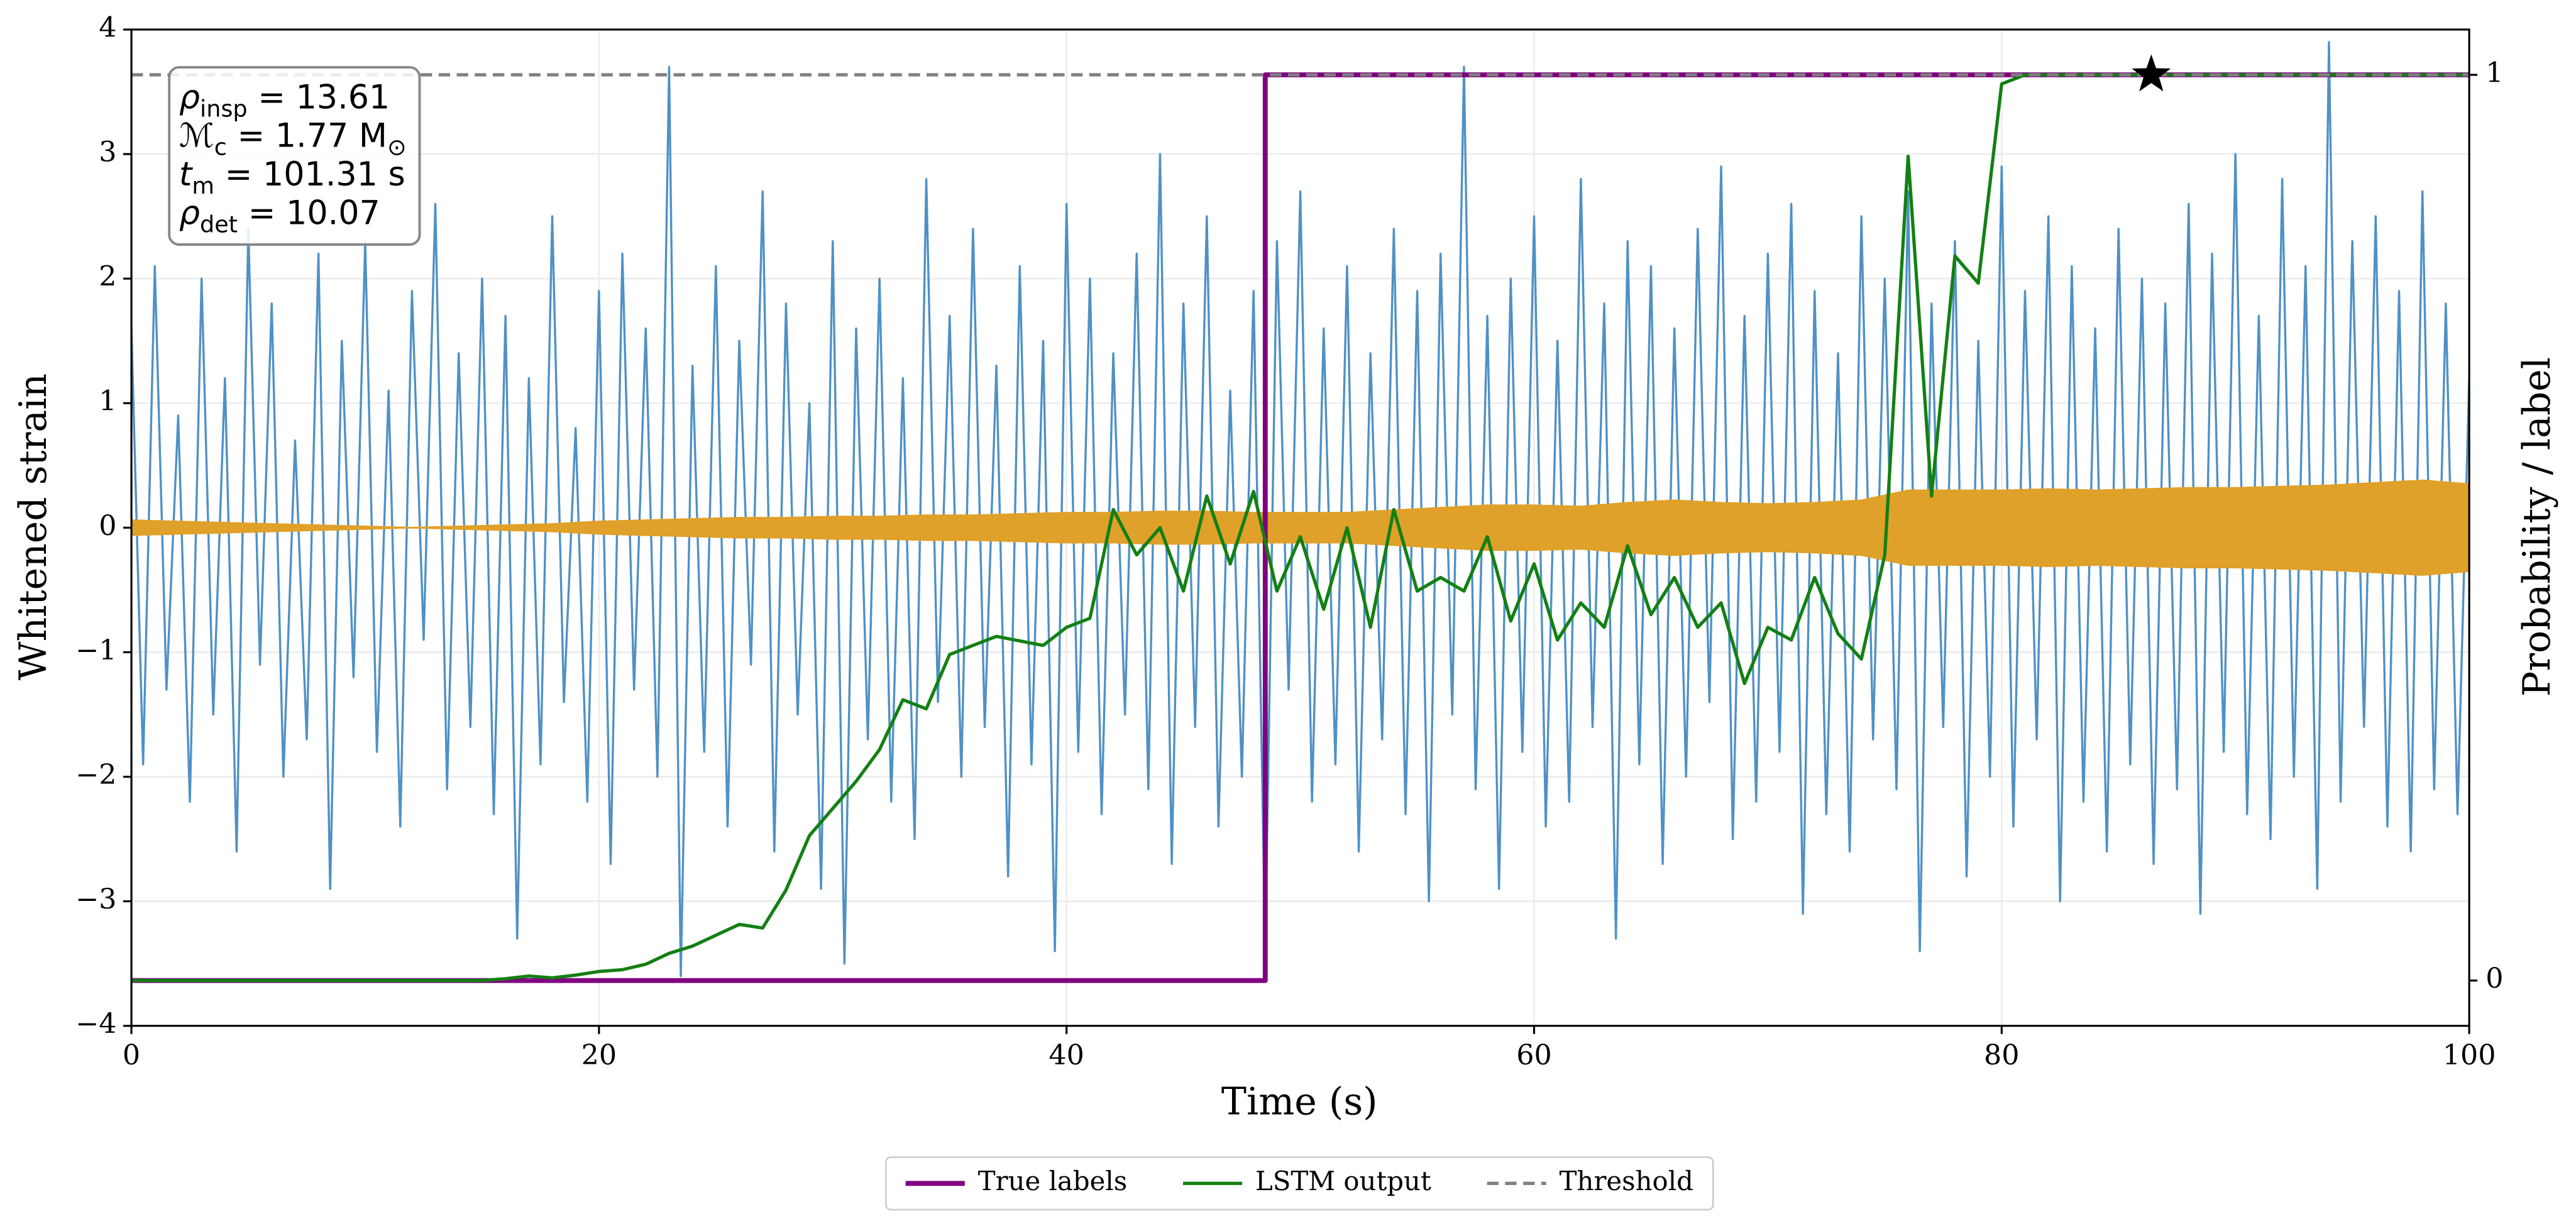 This screenshot has height=1231, width=2576. What do you see at coordinates (2470, 1055) in the screenshot?
I see `x-tick-label: 100` at bounding box center [2470, 1055].